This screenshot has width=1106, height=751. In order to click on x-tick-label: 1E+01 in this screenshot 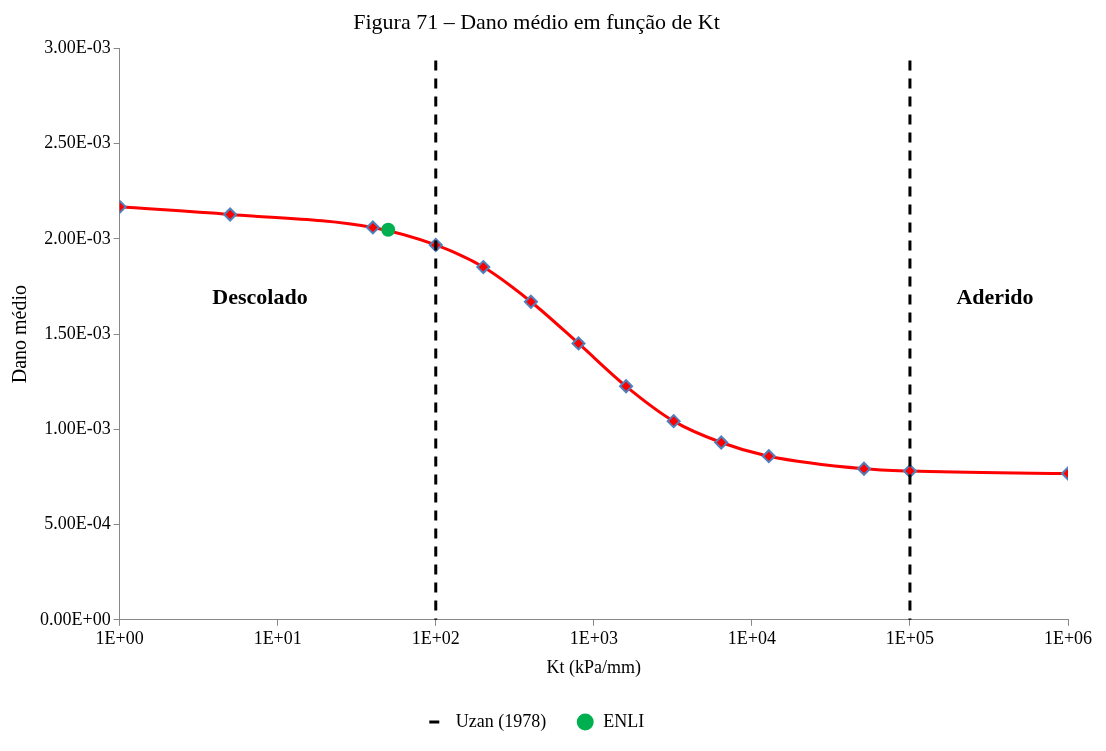, I will do `click(277, 638)`.